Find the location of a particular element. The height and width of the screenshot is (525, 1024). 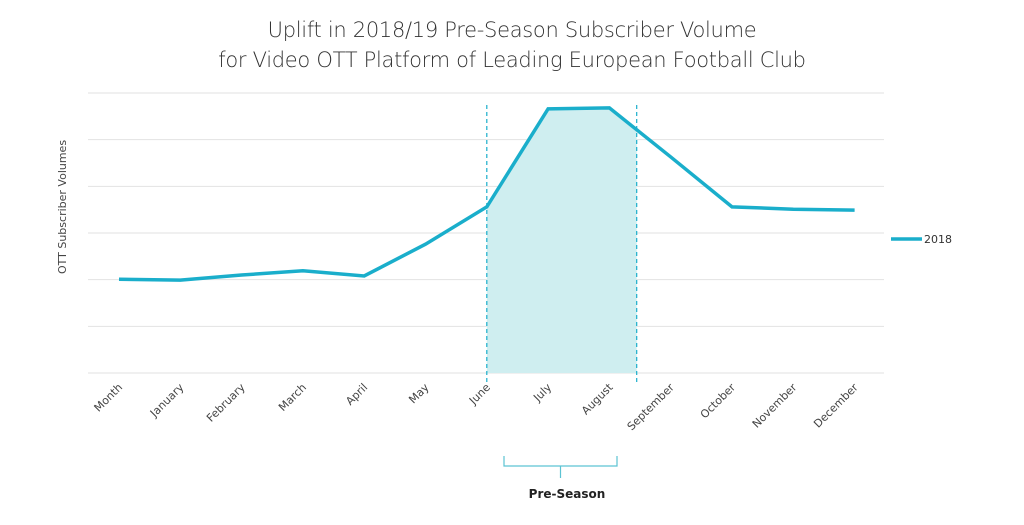

x-tick-label: May is located at coordinates (419, 394).